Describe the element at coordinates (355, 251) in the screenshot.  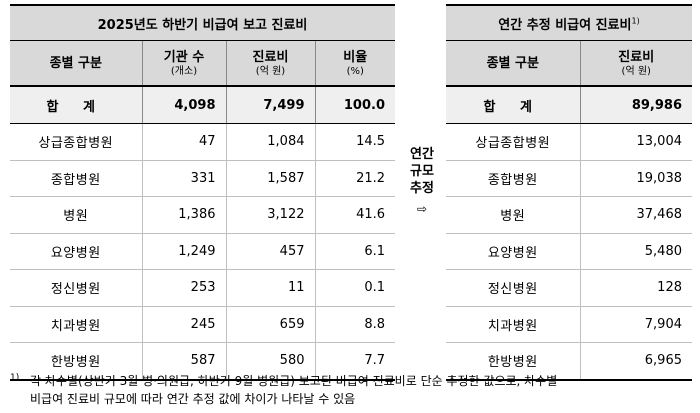
I see `row-ratio: 6.1` at that location.